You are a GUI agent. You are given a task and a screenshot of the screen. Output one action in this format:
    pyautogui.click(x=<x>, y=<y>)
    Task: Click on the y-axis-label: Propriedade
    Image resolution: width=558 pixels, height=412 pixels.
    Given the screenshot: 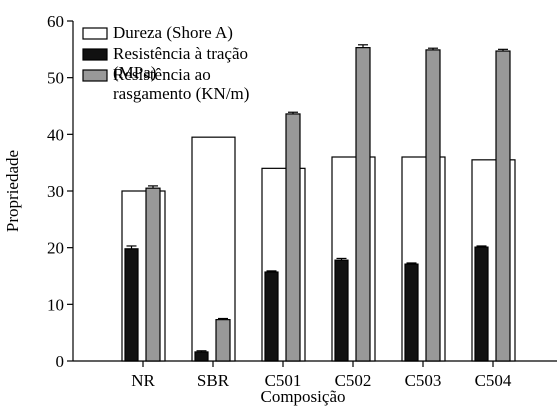 What is the action you would take?
    pyautogui.click(x=12, y=191)
    